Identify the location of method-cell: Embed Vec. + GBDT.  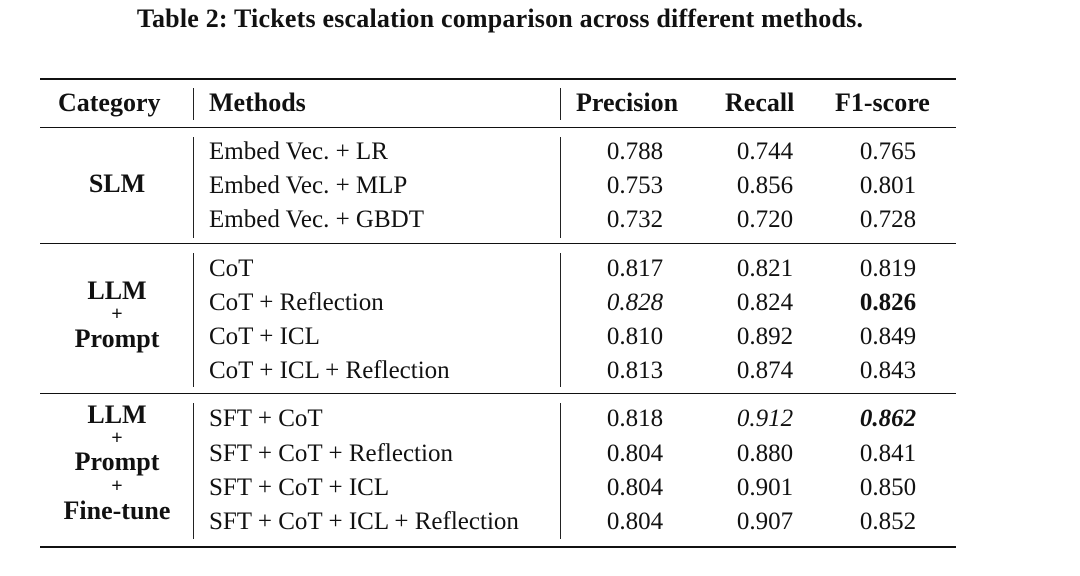
(316, 219).